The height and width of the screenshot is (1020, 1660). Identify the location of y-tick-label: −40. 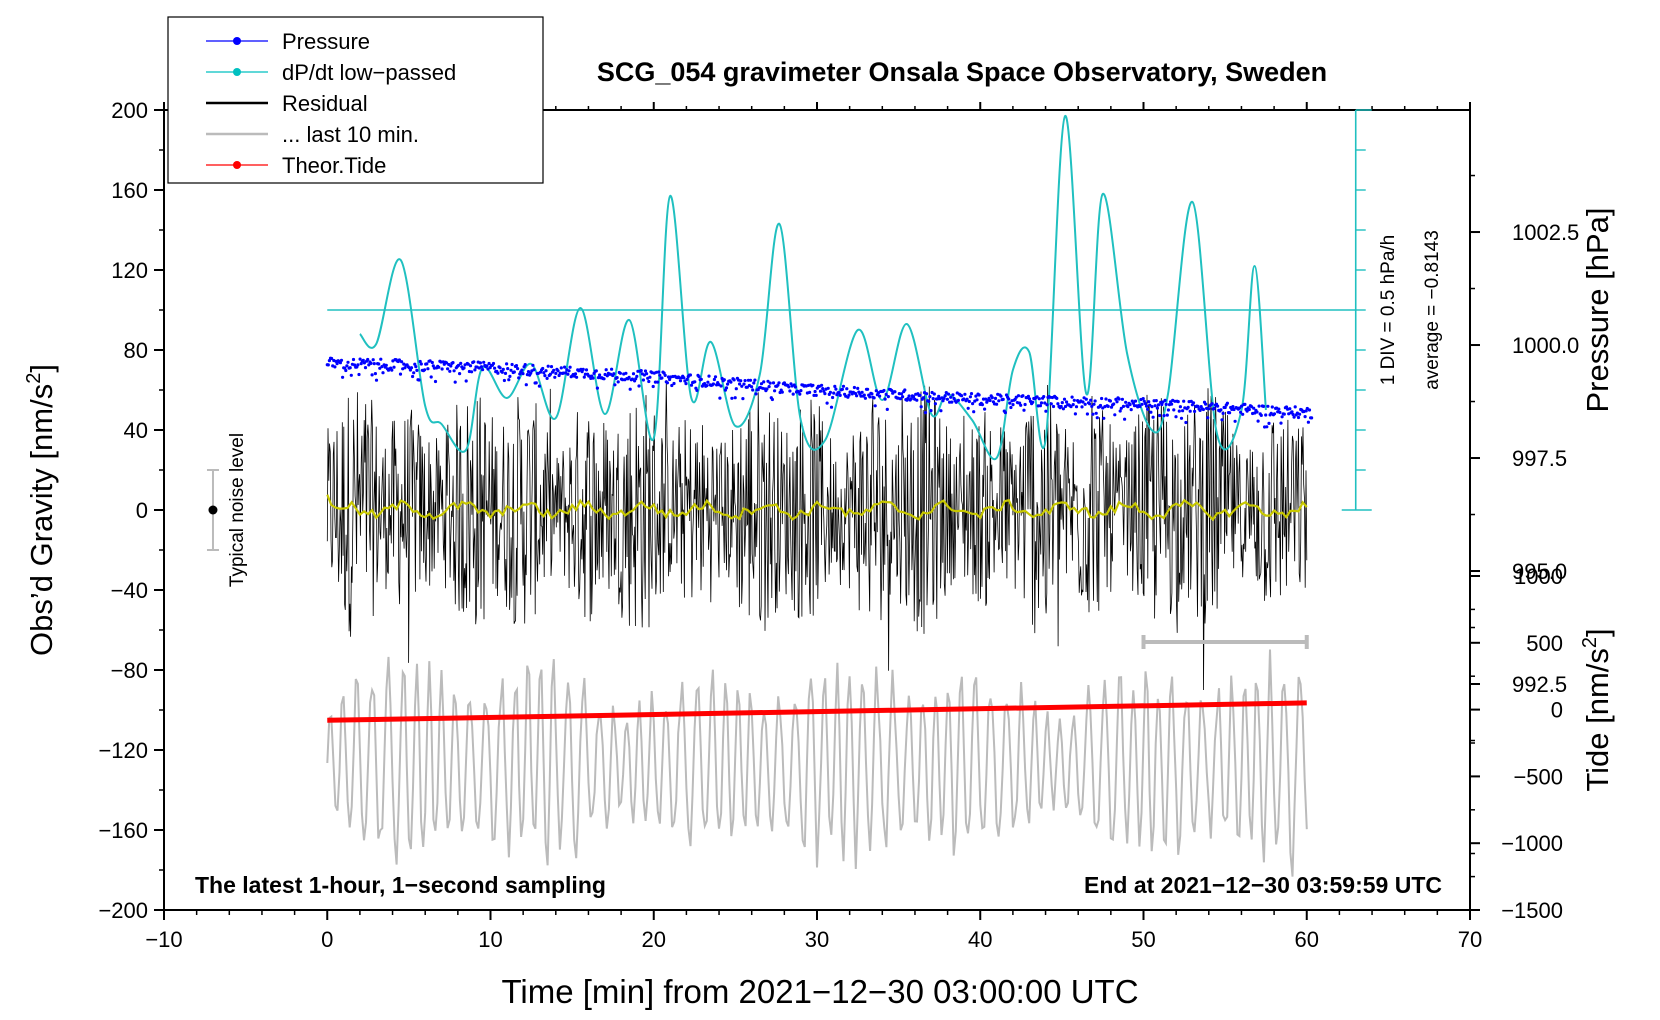
(129, 590).